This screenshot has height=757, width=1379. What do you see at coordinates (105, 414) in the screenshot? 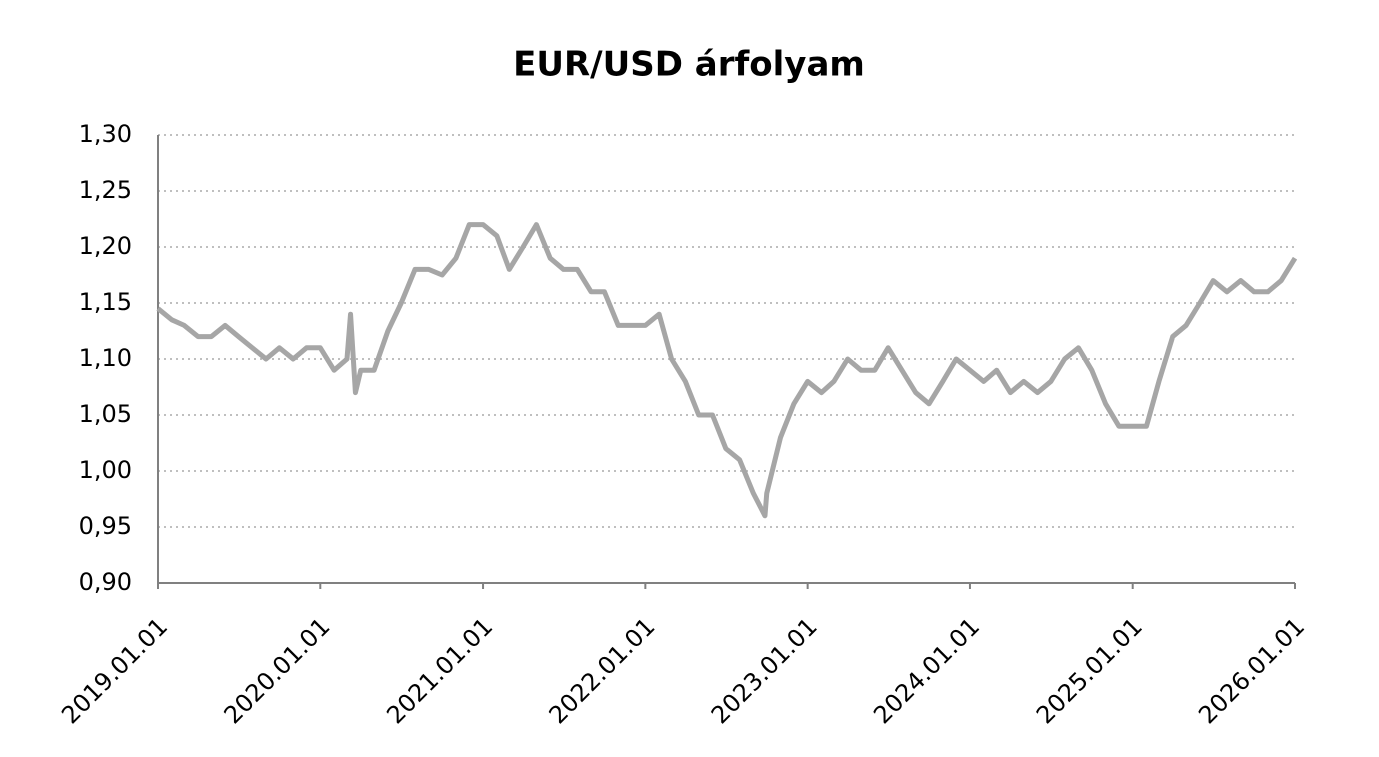
I see `y-tick-label: 1,05` at bounding box center [105, 414].